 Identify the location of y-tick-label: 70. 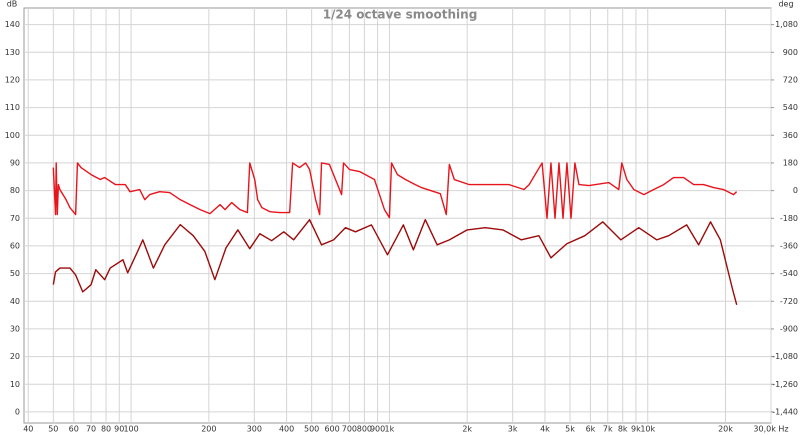
(15, 218).